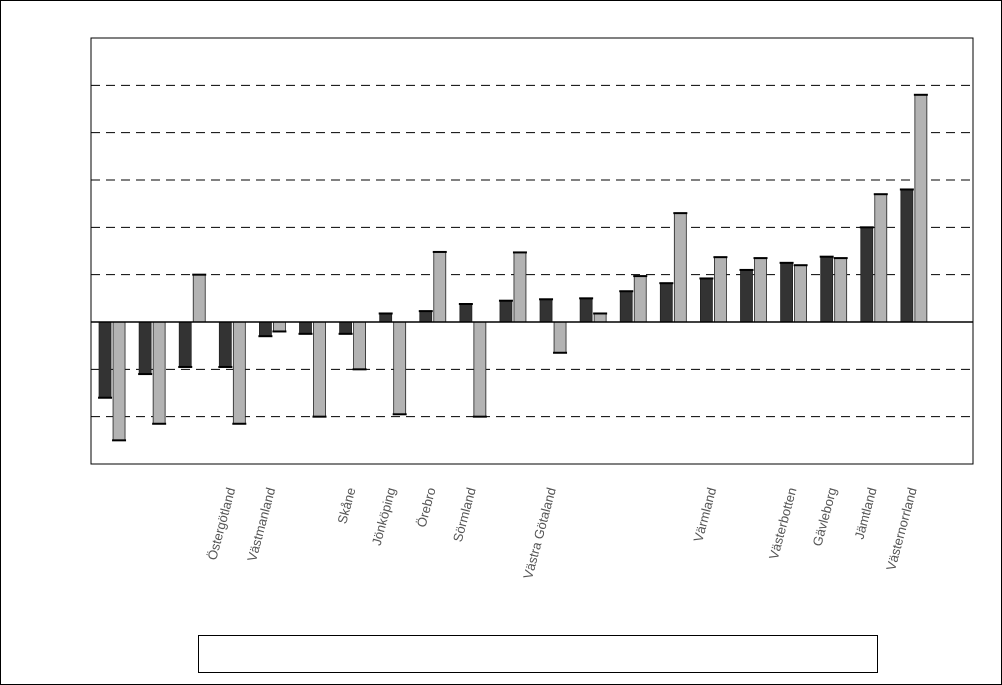 This screenshot has width=1002, height=685. Describe the element at coordinates (261, 524) in the screenshot. I see `category-label: Västmanland` at that location.